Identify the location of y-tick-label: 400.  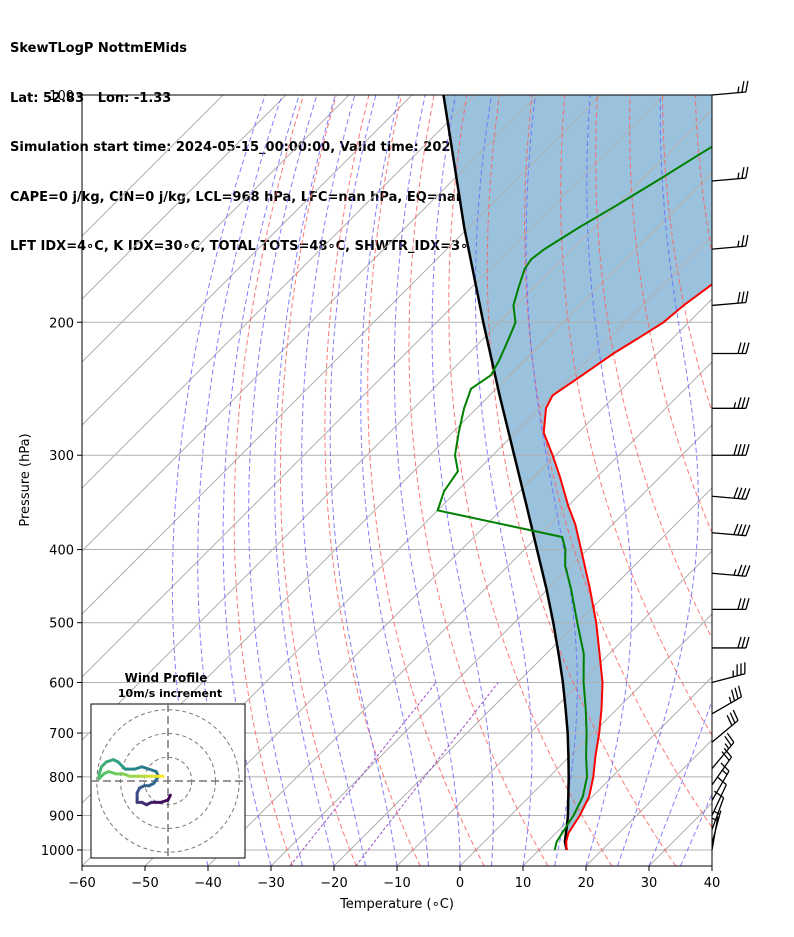
(61, 551).